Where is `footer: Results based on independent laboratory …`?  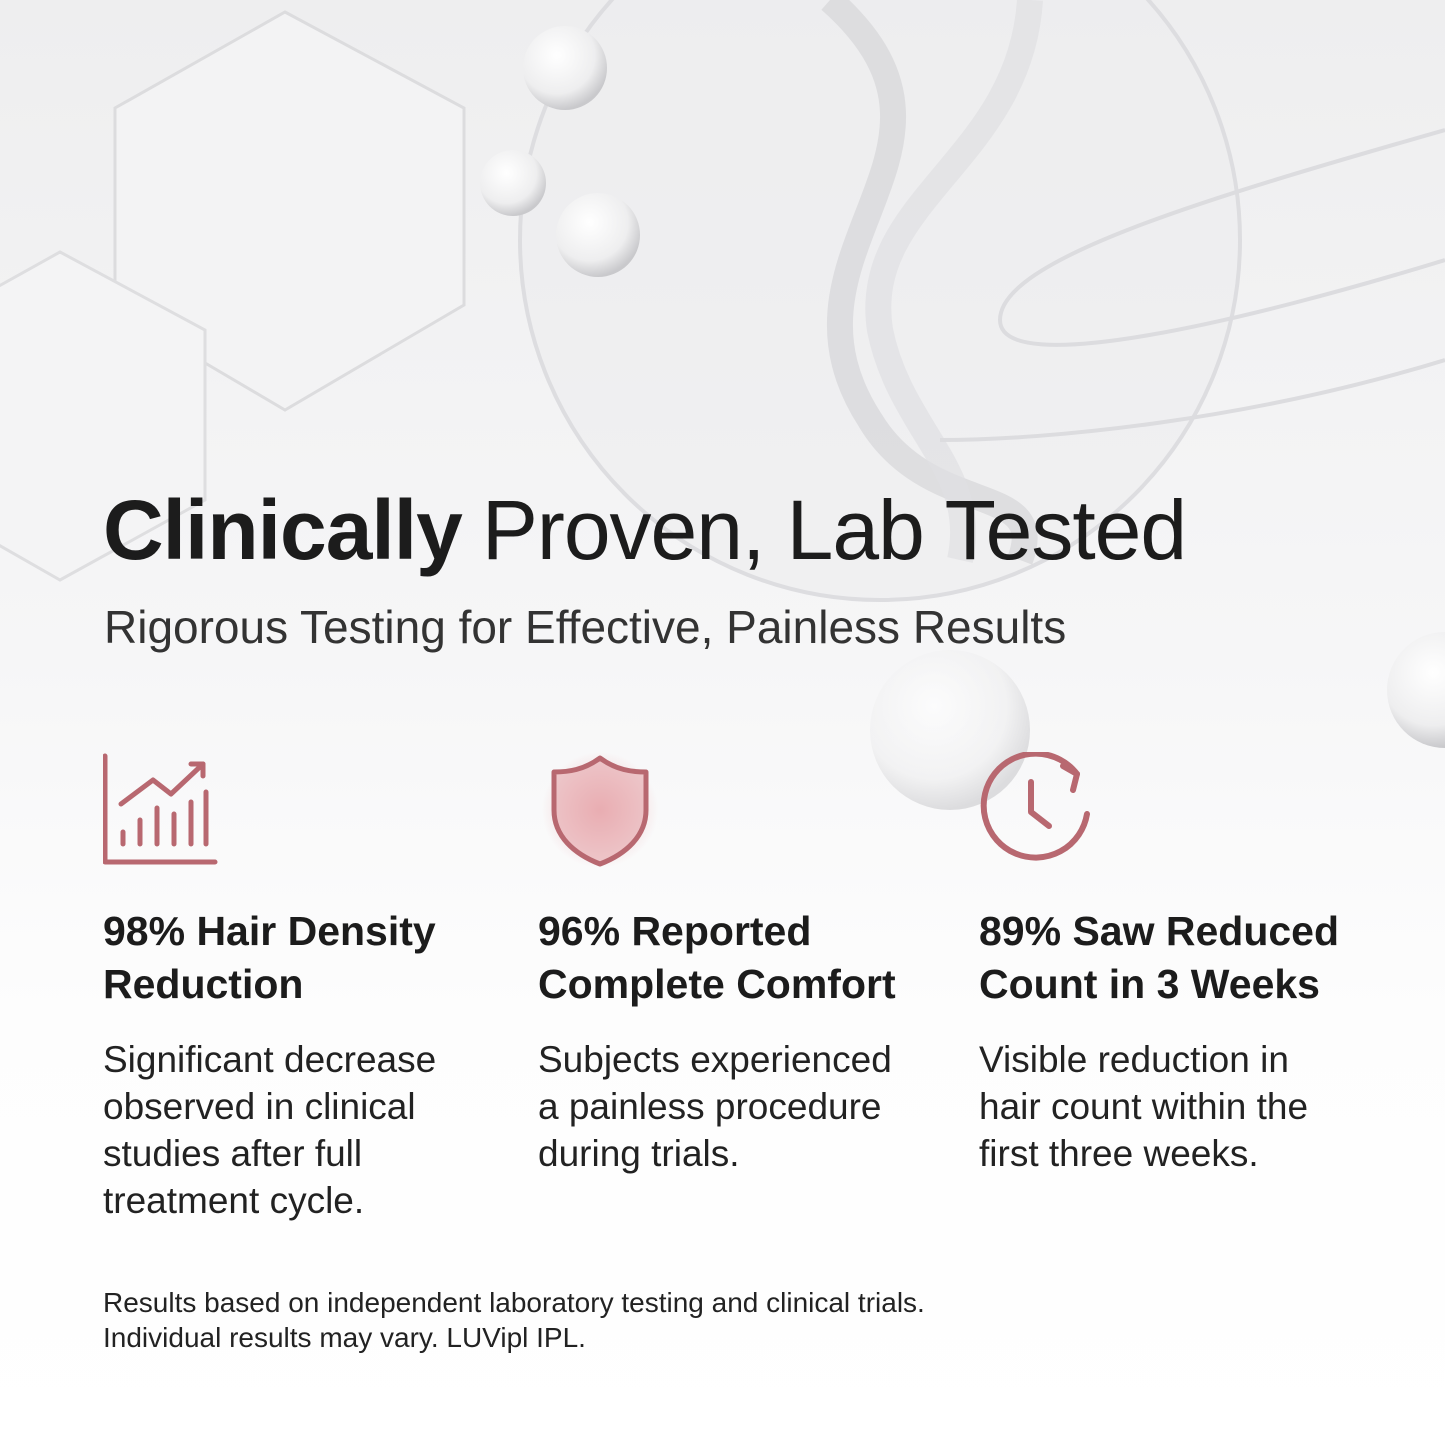 footer: Results based on independent laboratory … is located at coordinates (514, 1320).